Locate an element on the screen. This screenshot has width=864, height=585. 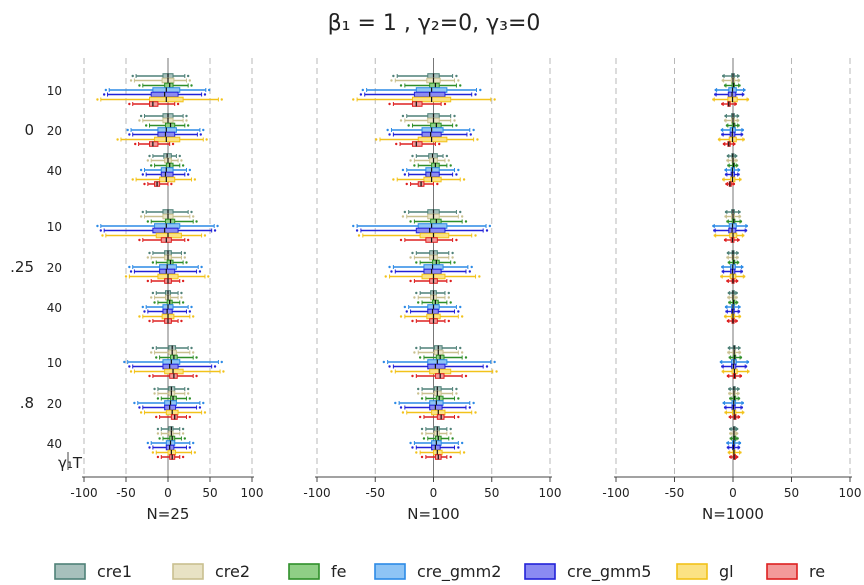
x-tick-label: 50 is located at coordinates (791, 493).